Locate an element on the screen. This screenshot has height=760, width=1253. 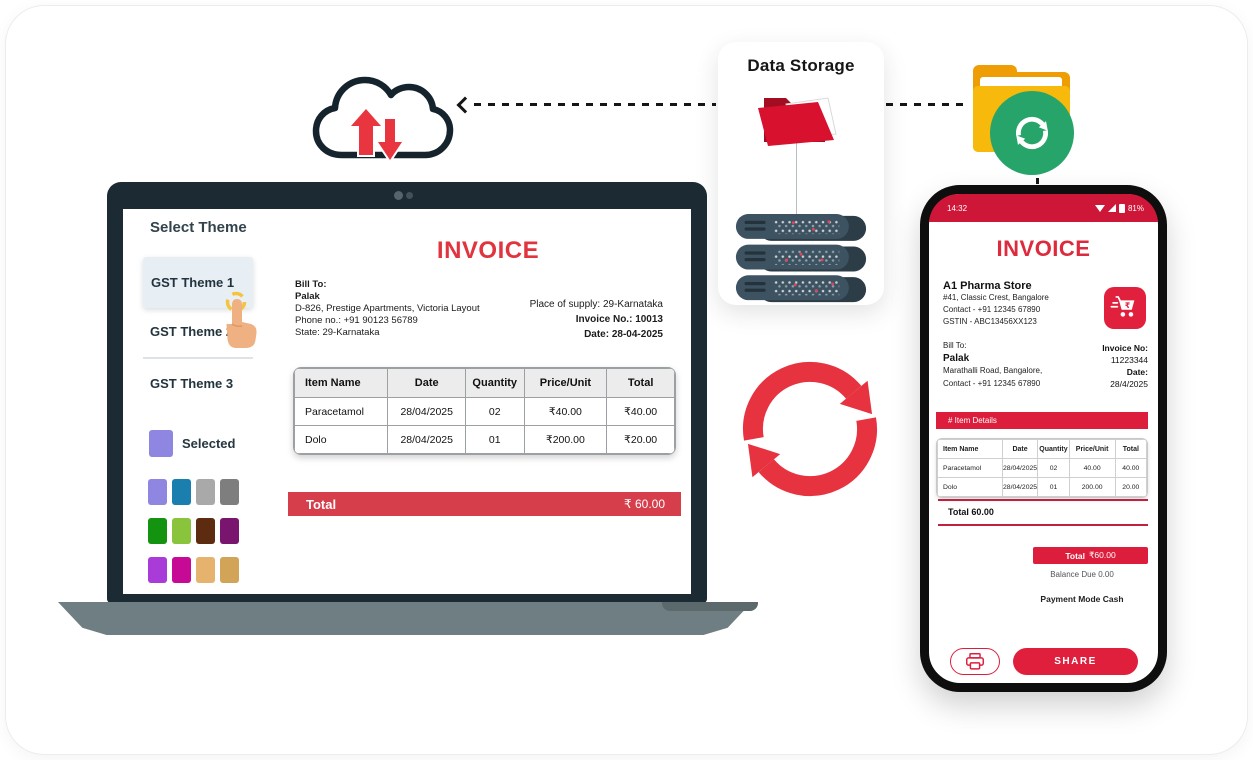
selected-color-swatch is located at coordinates (161, 443).